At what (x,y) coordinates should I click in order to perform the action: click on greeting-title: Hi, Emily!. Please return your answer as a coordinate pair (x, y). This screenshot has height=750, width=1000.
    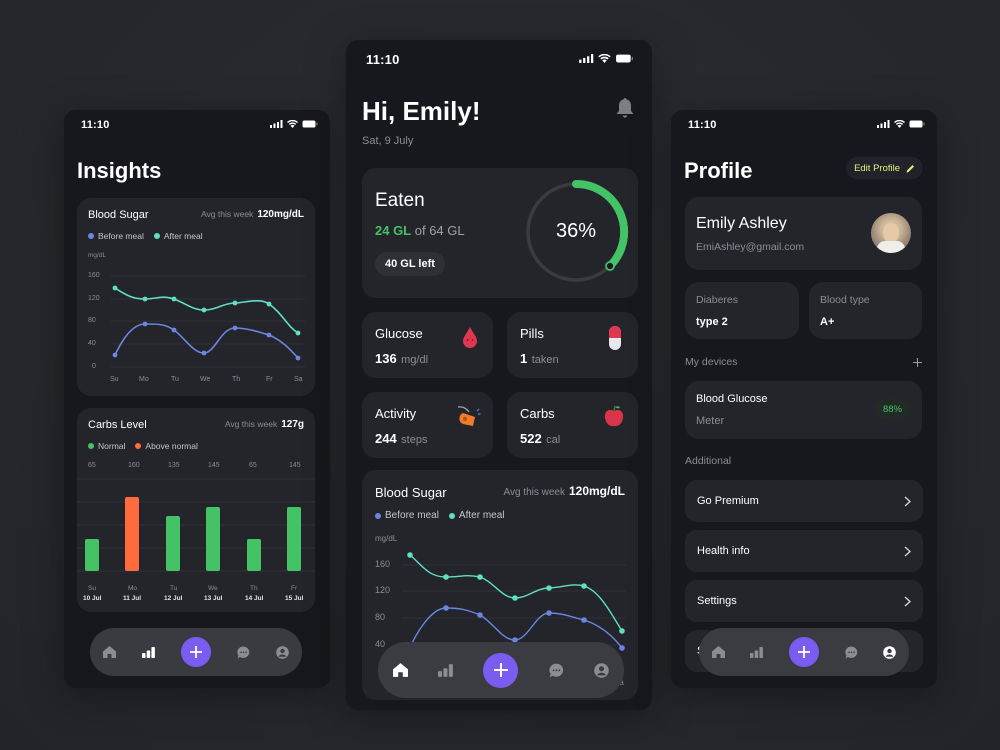
    Looking at the image, I should click on (421, 111).